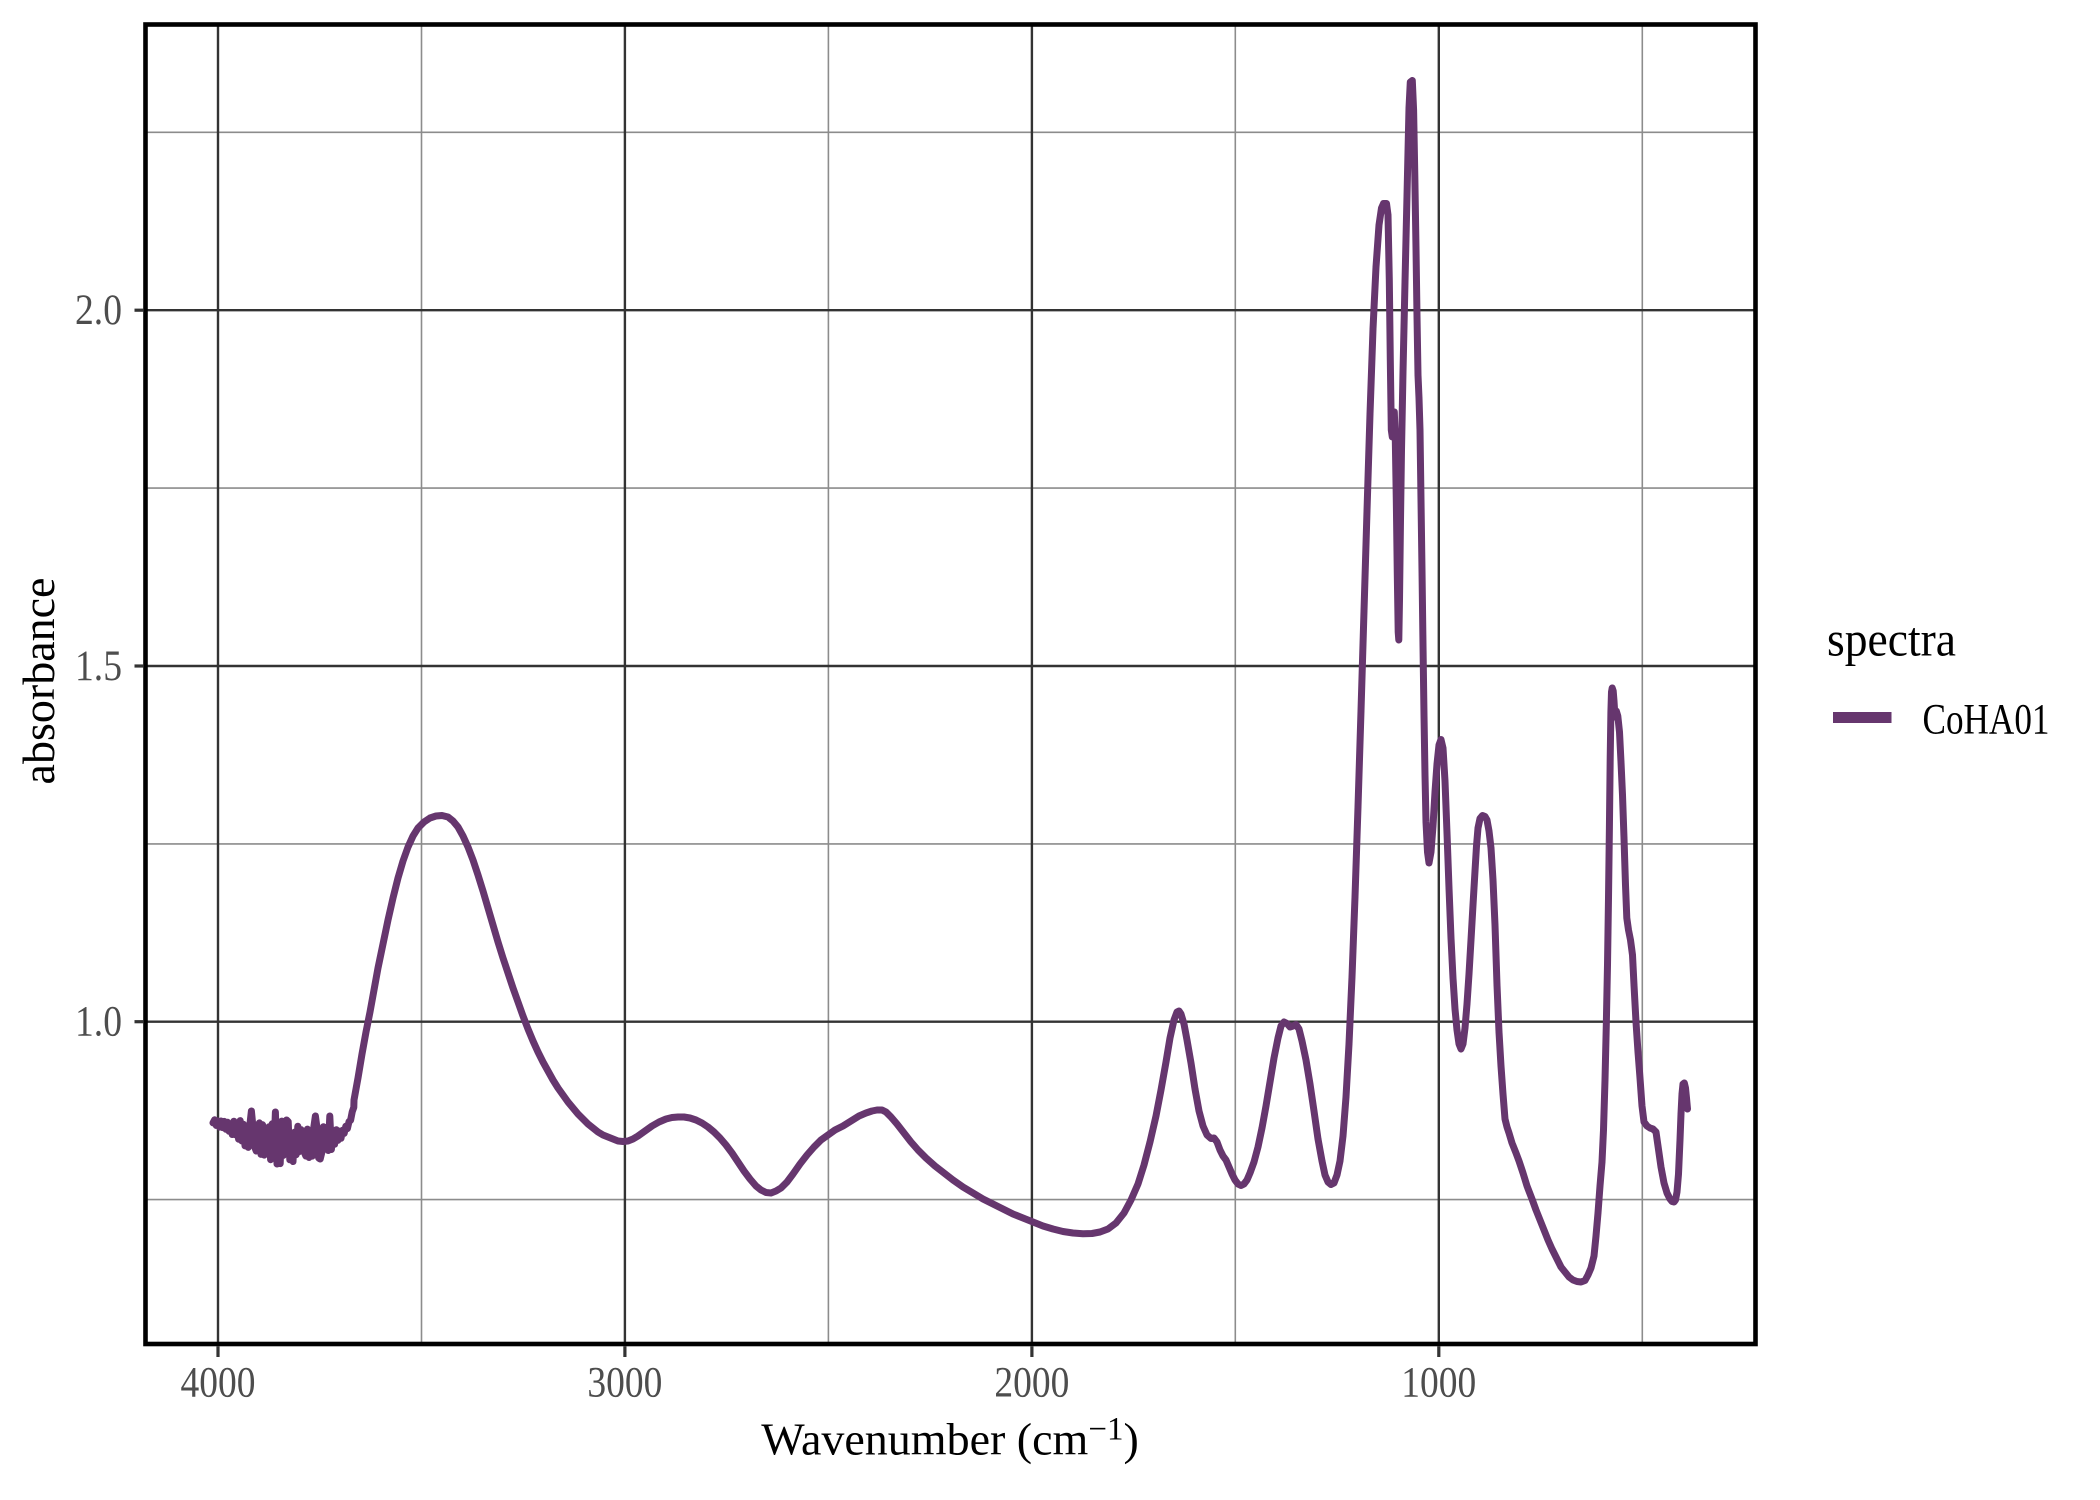  I want to click on svg-text: 1.5, so click(98, 666).